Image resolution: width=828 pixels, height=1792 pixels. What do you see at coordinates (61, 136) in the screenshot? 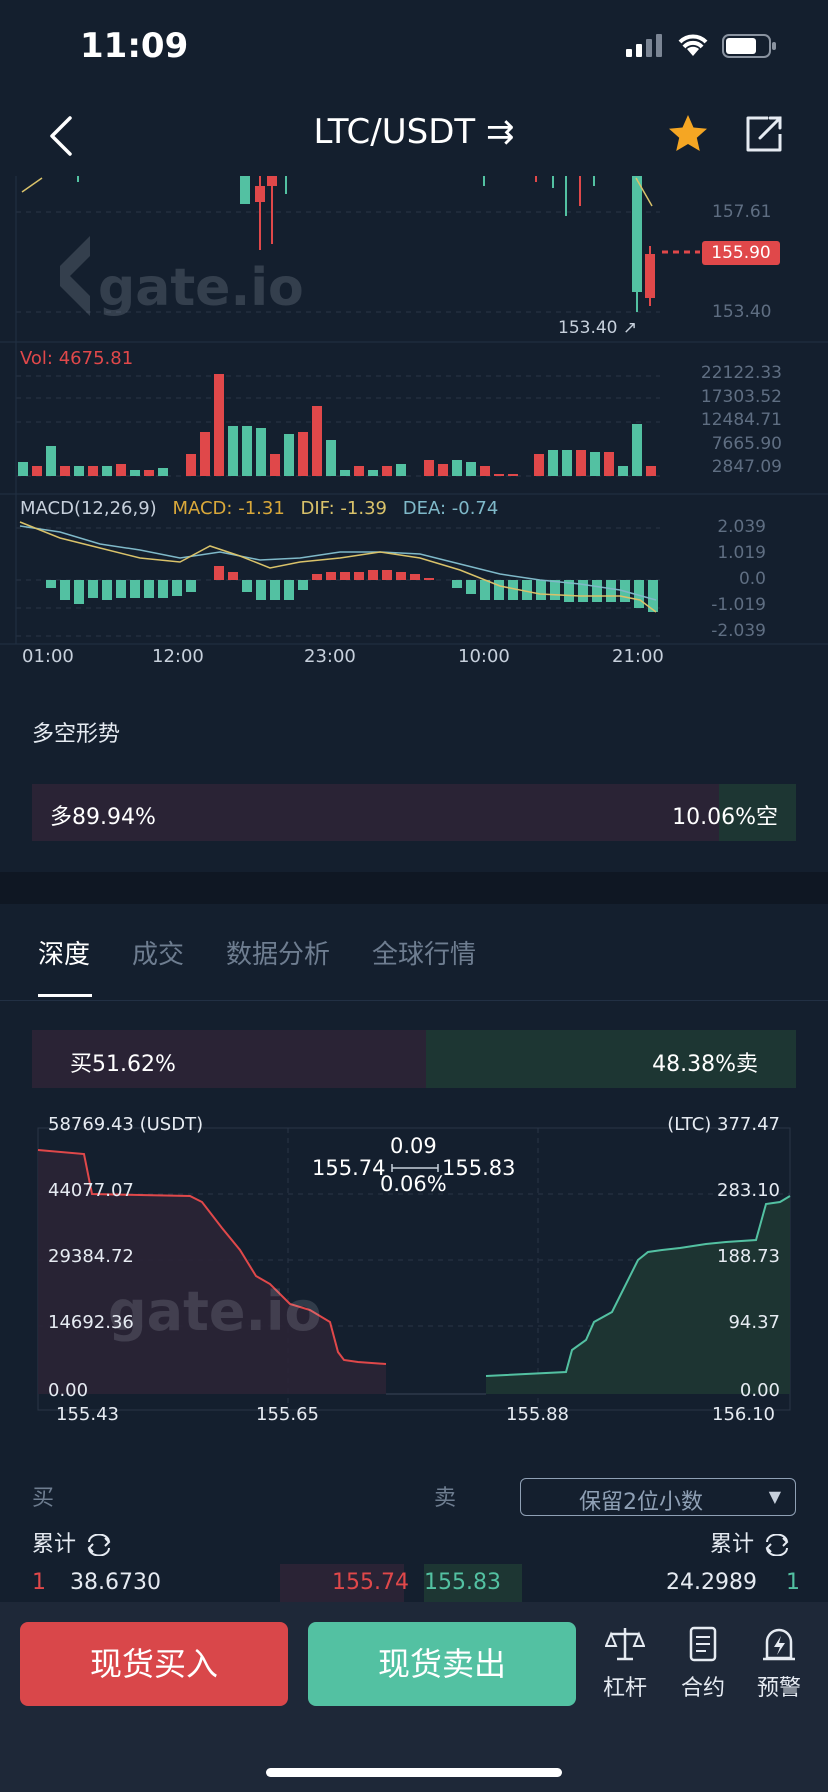
I see `back-arrow-icon` at bounding box center [61, 136].